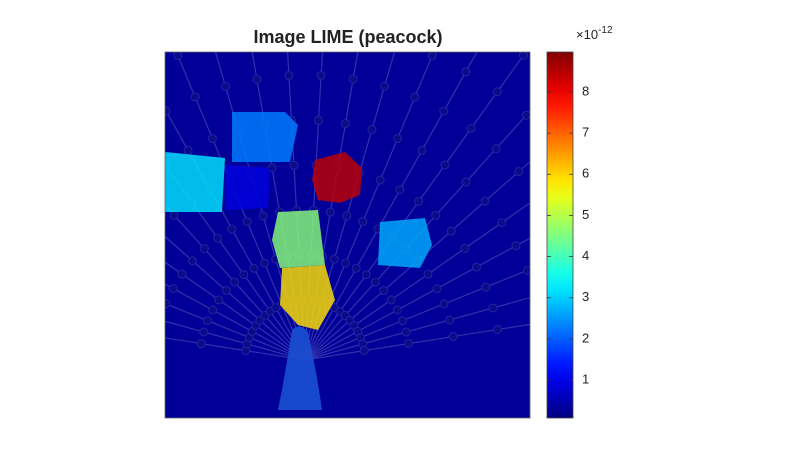 This screenshot has height=455, width=800. What do you see at coordinates (585, 214) in the screenshot?
I see `colorbar-tick-label: 5` at bounding box center [585, 214].